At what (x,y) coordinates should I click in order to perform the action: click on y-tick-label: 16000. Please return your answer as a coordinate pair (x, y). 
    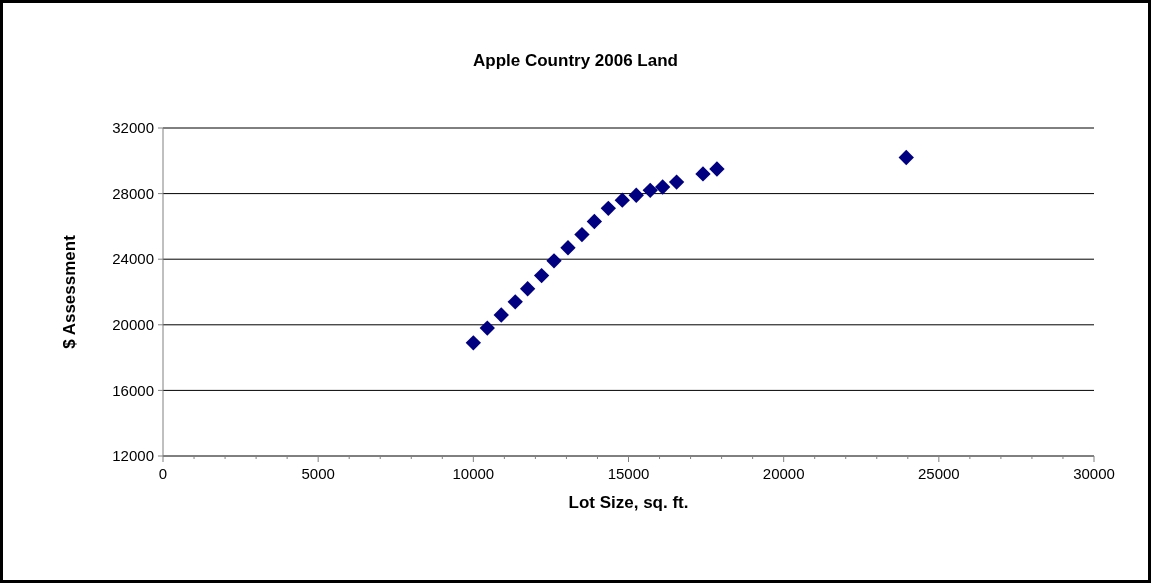
    Looking at the image, I should click on (133, 390).